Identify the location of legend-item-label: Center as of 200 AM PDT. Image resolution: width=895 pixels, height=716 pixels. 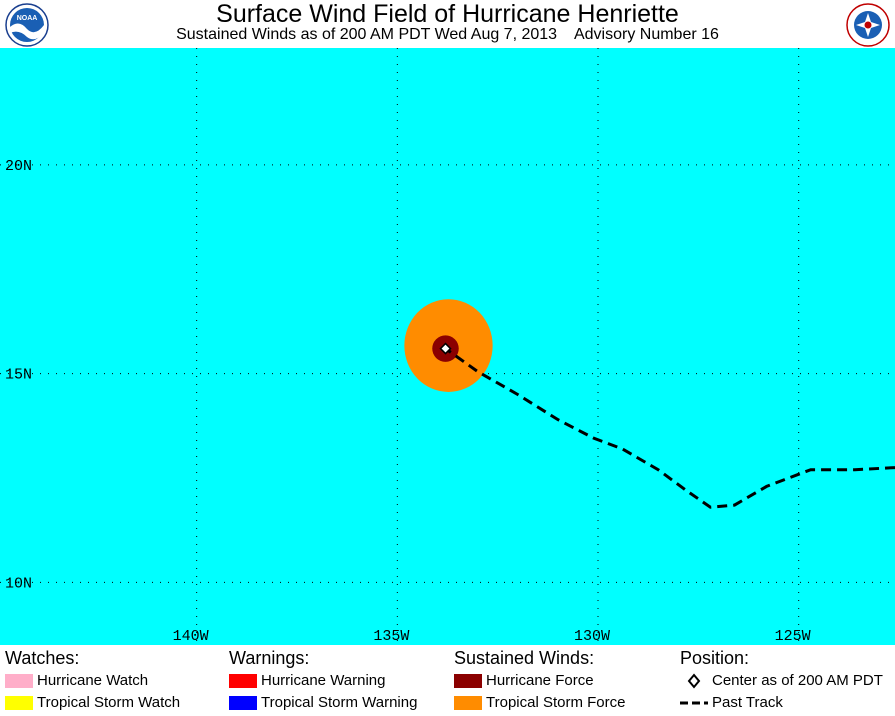
(797, 680).